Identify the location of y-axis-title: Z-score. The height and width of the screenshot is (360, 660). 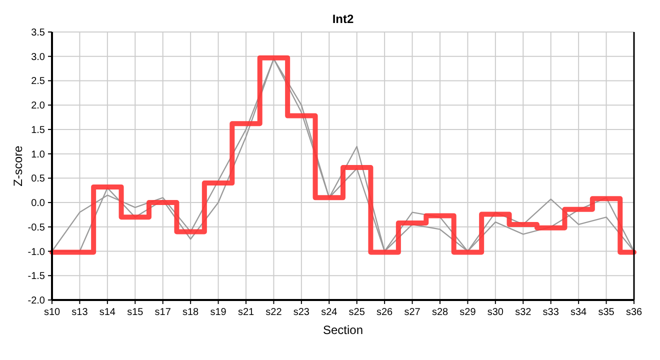
(18, 165).